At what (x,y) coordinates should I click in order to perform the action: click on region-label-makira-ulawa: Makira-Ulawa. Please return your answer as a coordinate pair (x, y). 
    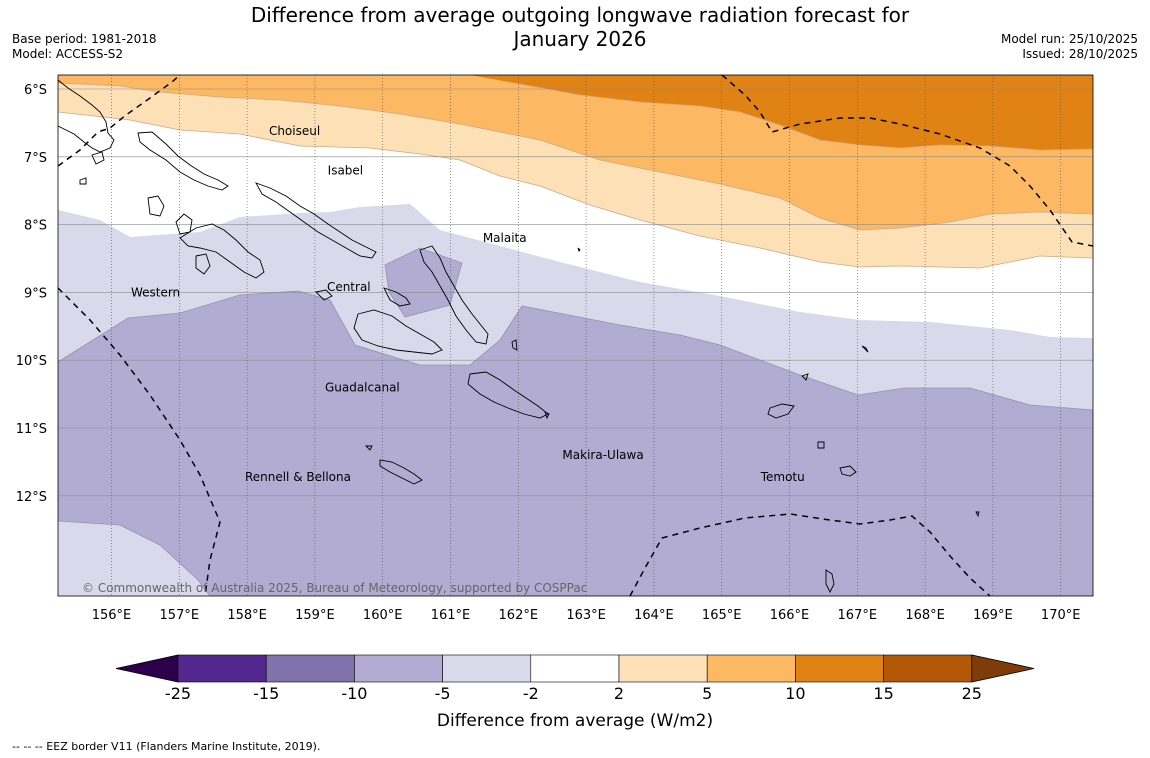
    Looking at the image, I should click on (602, 455).